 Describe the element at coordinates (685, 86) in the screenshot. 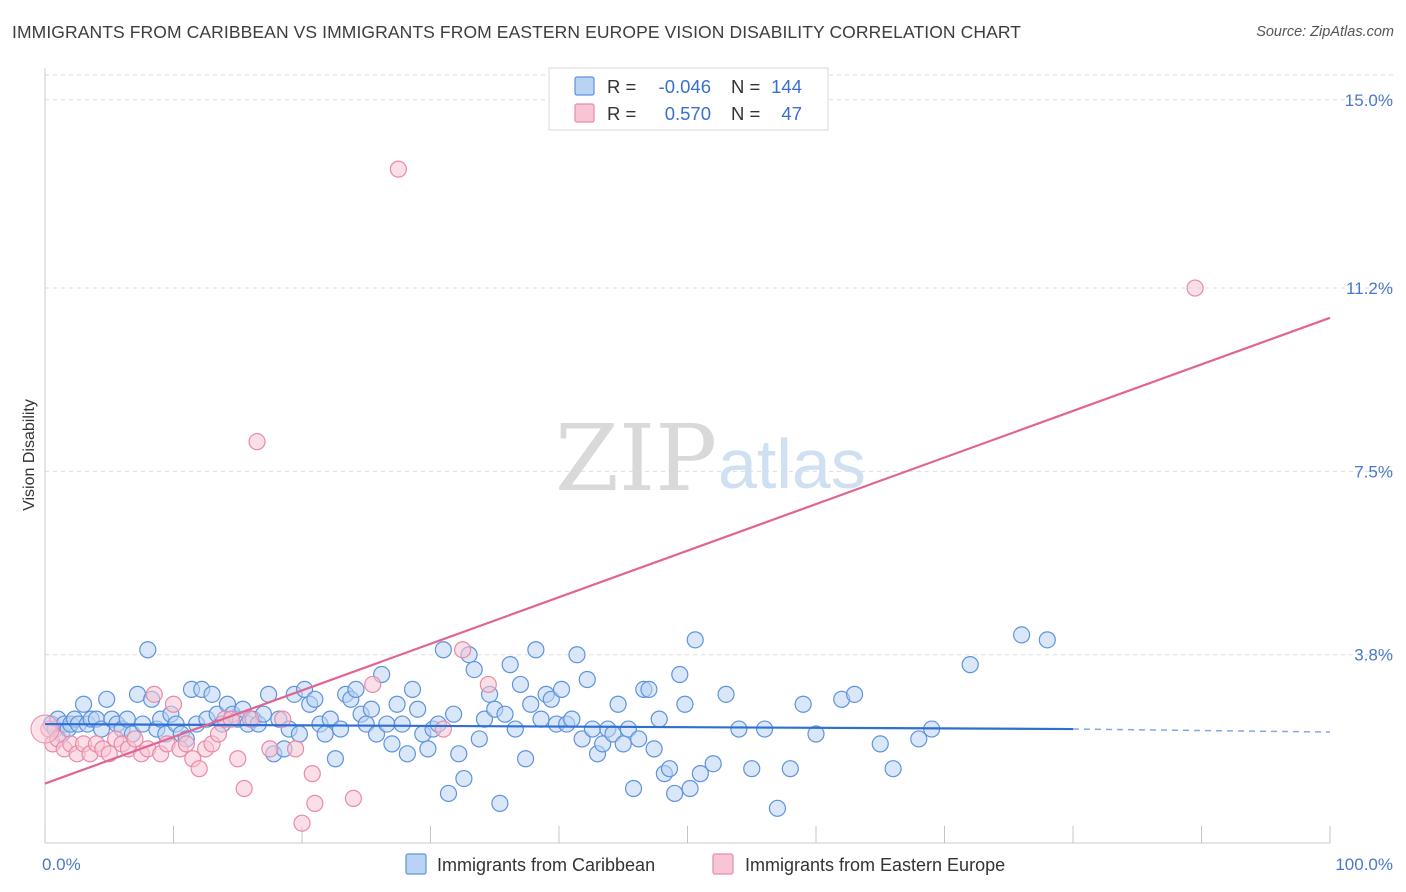

I see `legend-r-value: -0.046` at that location.